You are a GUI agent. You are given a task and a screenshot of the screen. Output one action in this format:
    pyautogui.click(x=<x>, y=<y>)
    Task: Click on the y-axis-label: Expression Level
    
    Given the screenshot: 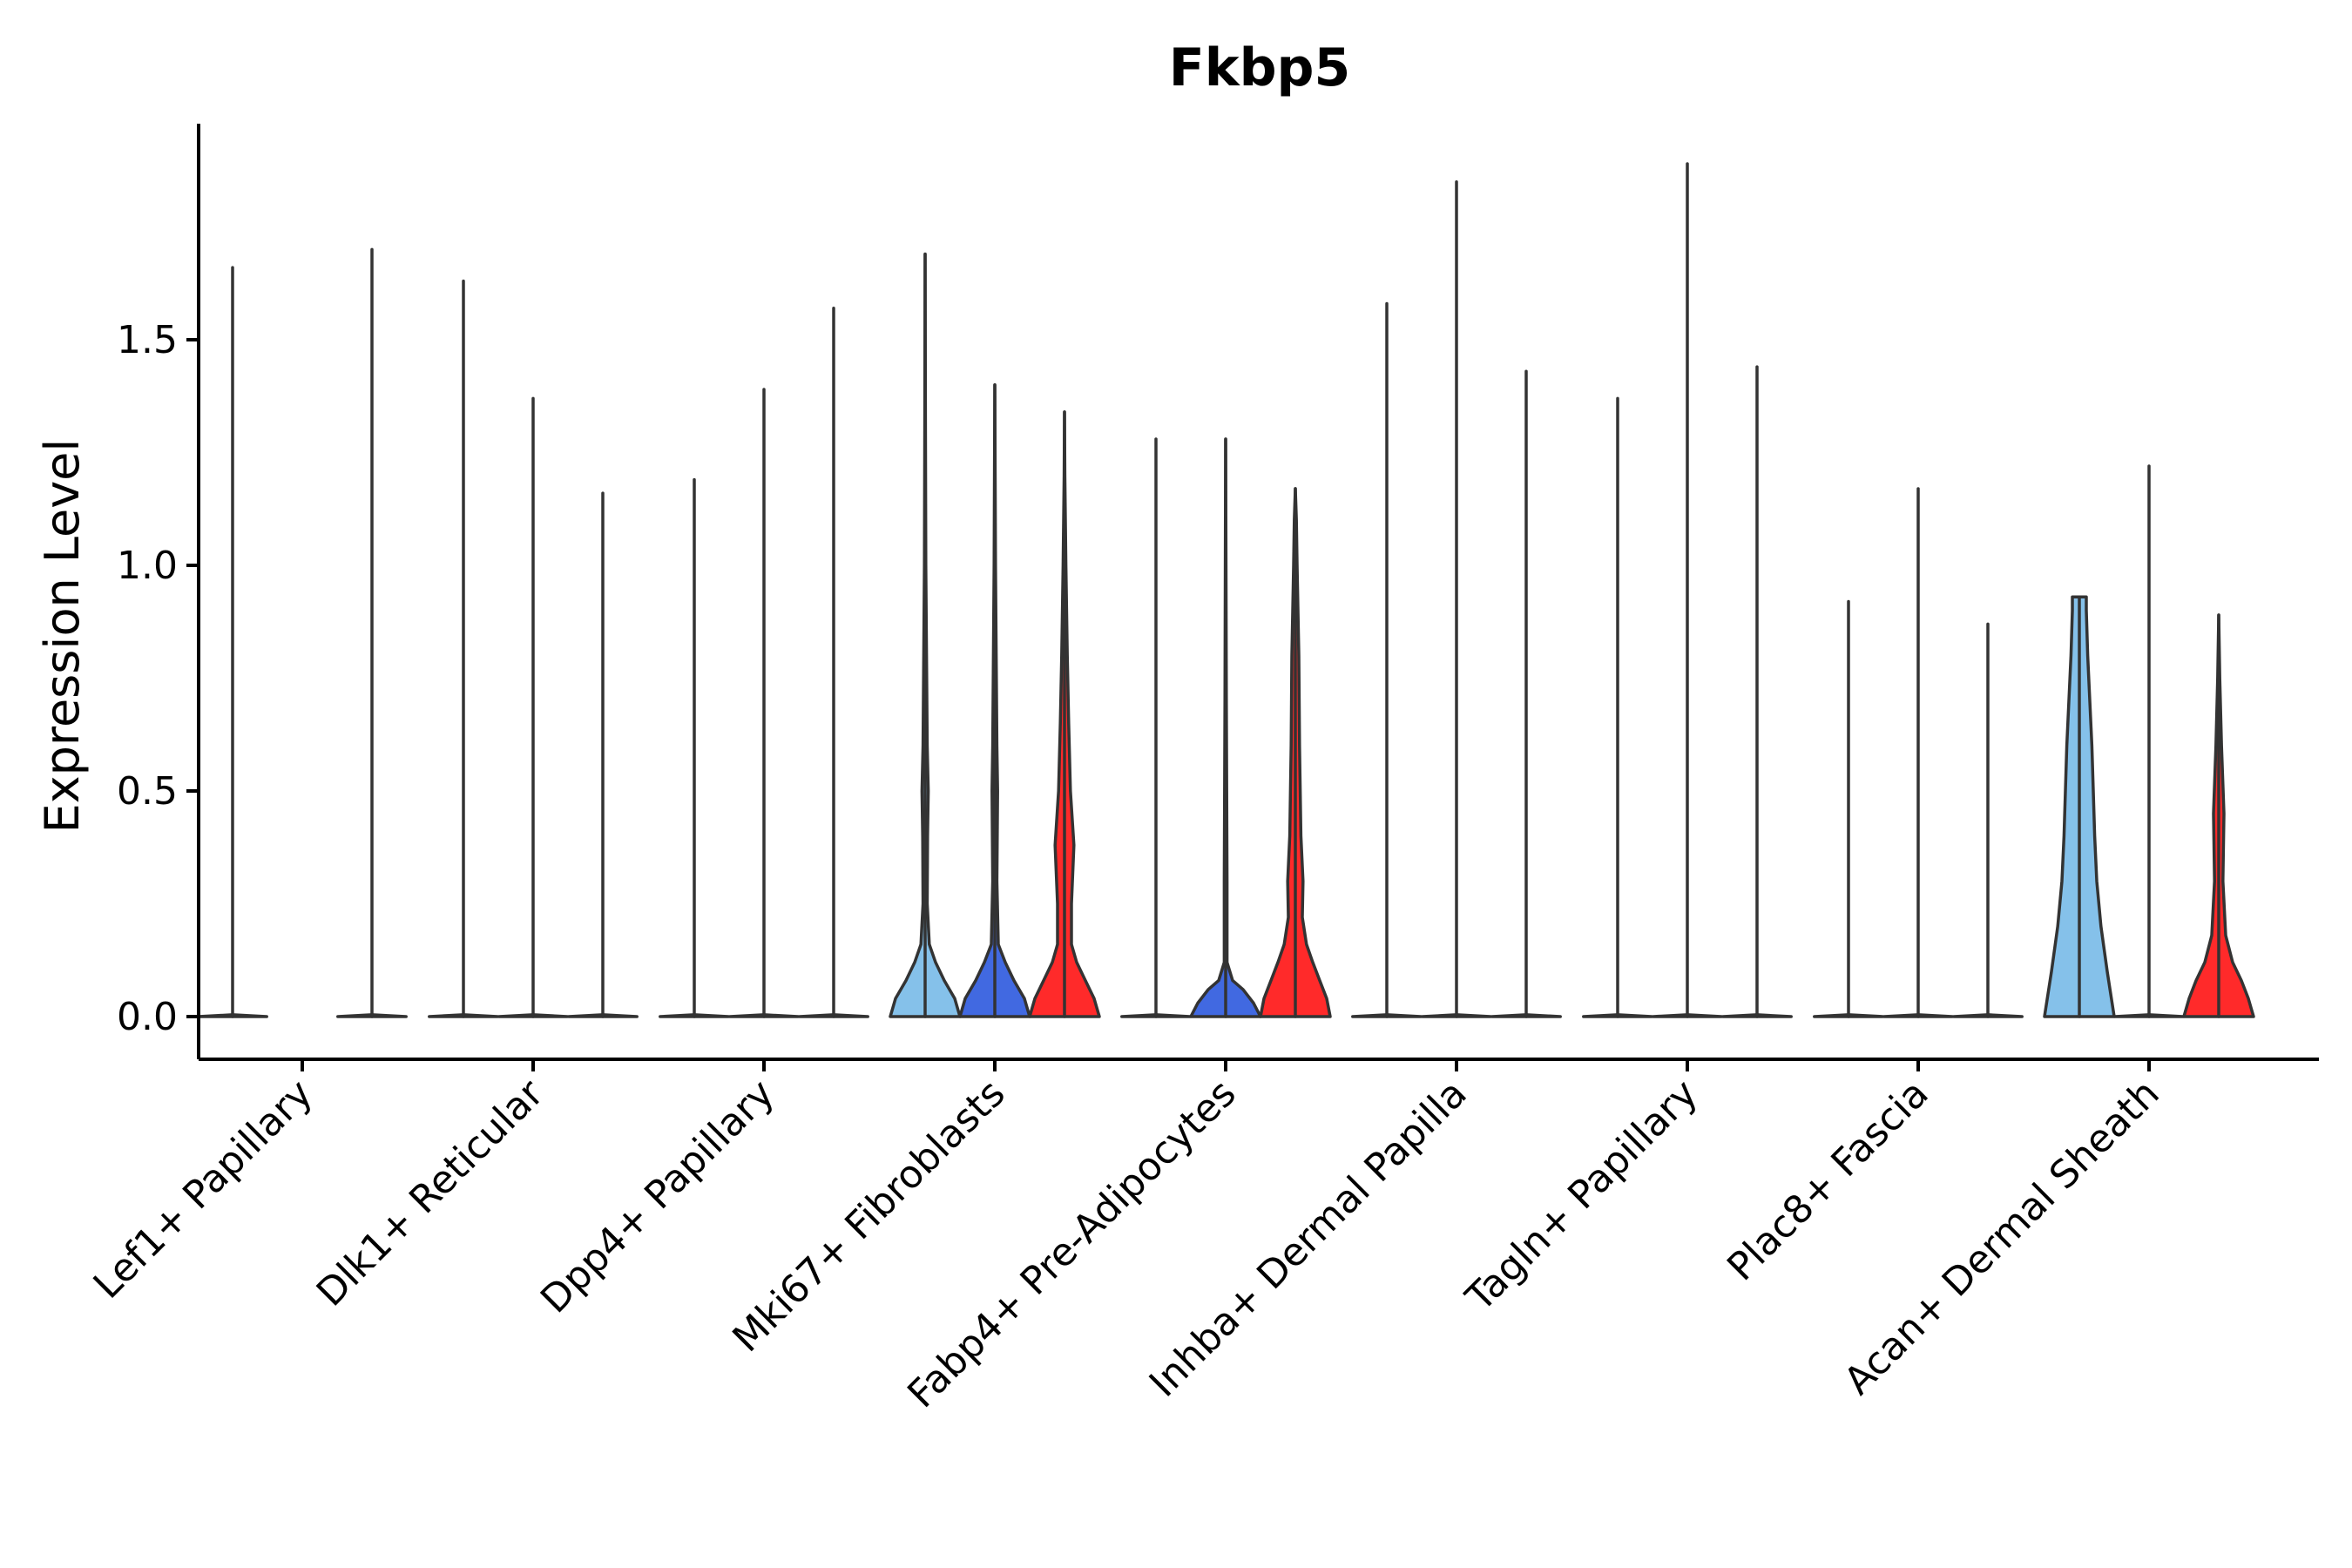 What is the action you would take?
    pyautogui.click(x=62, y=636)
    